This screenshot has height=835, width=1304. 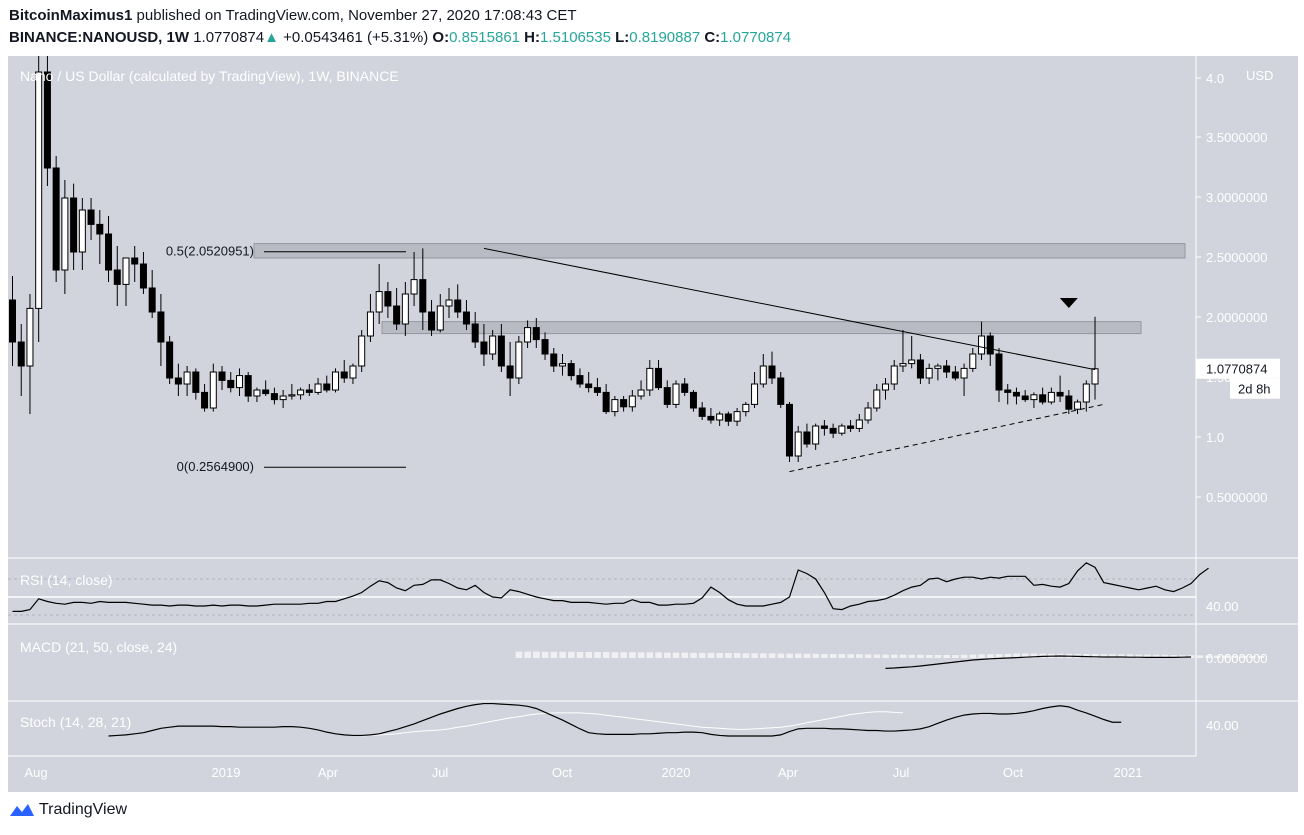 I want to click on time-tick-label: Oct, so click(x=562, y=772).